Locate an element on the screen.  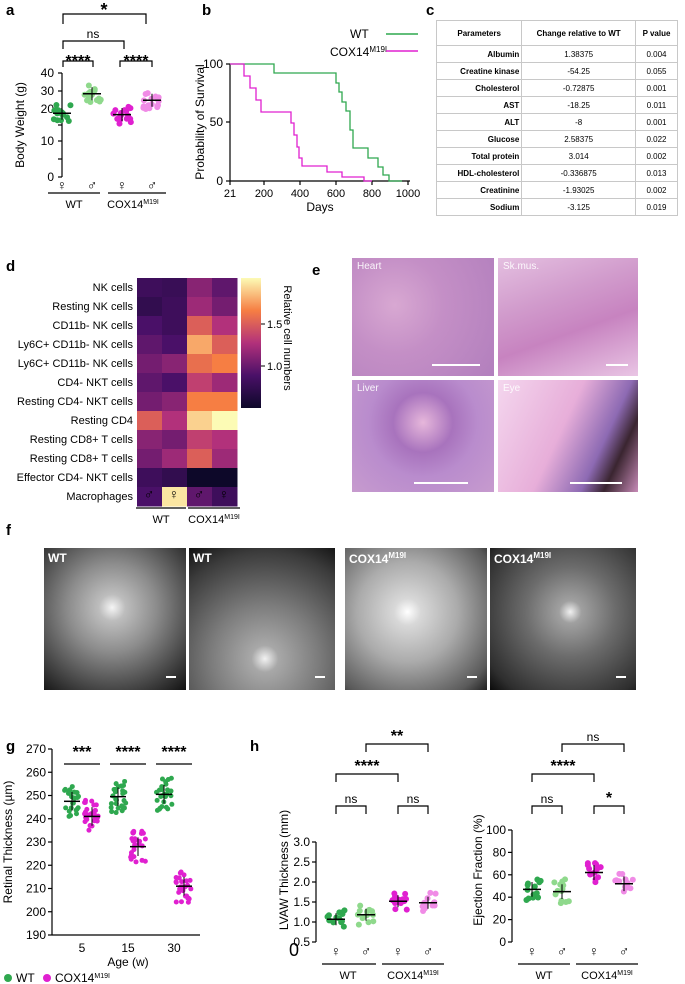
a-group-cox: COX14M19I is located at coordinates (133, 205).